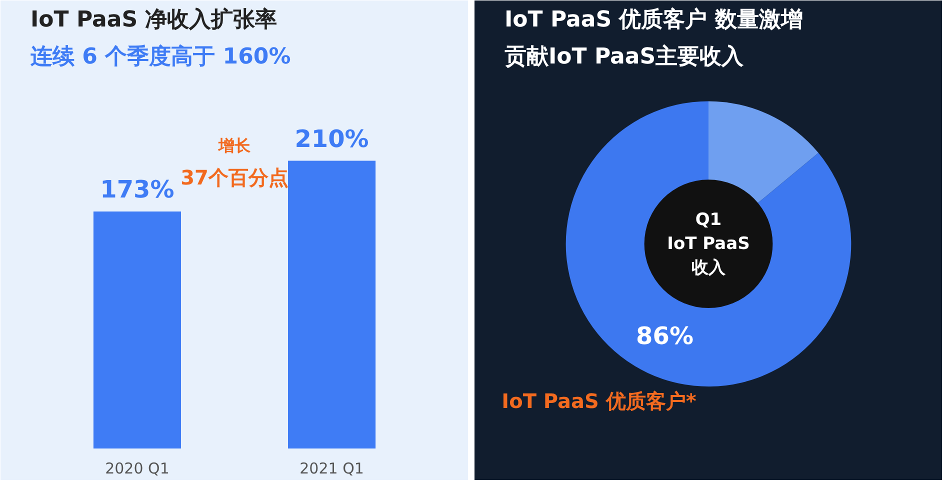  I want to click on data-label: 173%, so click(137, 189).